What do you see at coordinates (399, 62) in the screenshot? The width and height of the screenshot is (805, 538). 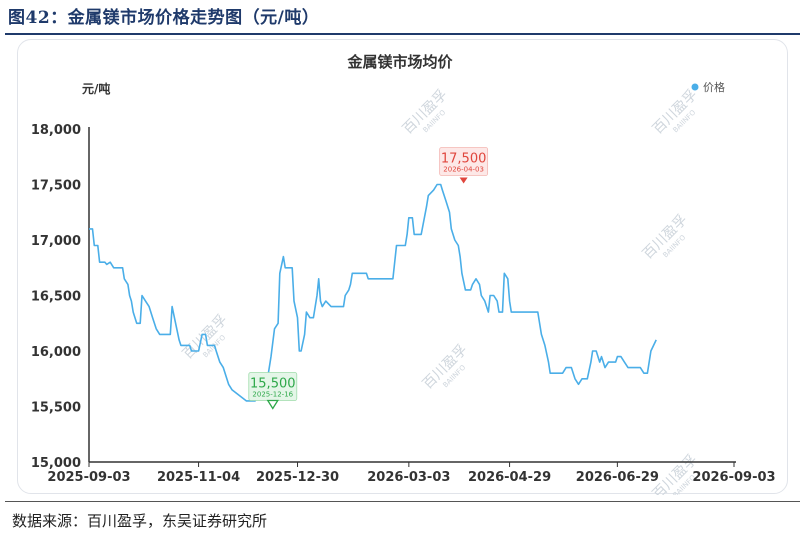 I see `chart-title: 金属镁市场均价` at bounding box center [399, 62].